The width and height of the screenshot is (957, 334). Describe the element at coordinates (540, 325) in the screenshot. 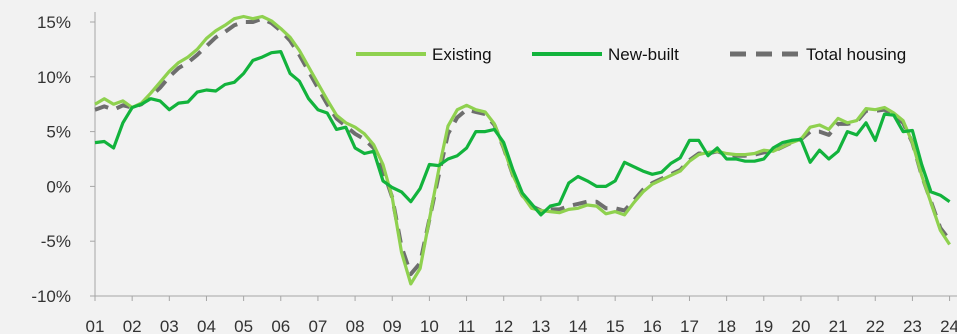

I see `x-tick-label: 13` at that location.